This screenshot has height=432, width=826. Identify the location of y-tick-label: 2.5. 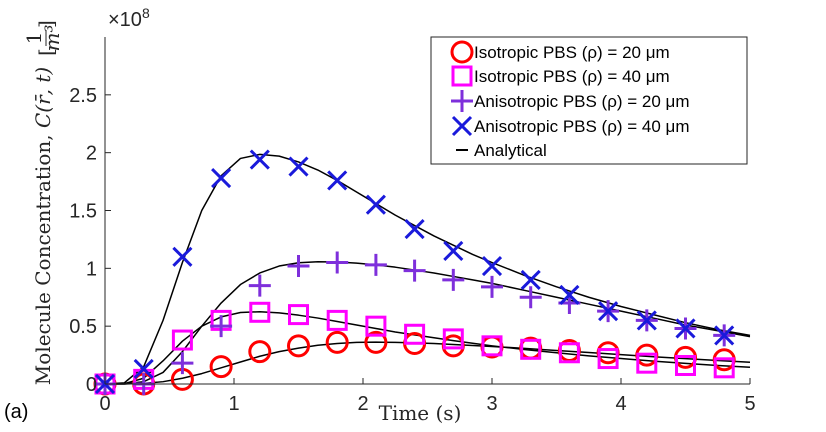
(83, 96).